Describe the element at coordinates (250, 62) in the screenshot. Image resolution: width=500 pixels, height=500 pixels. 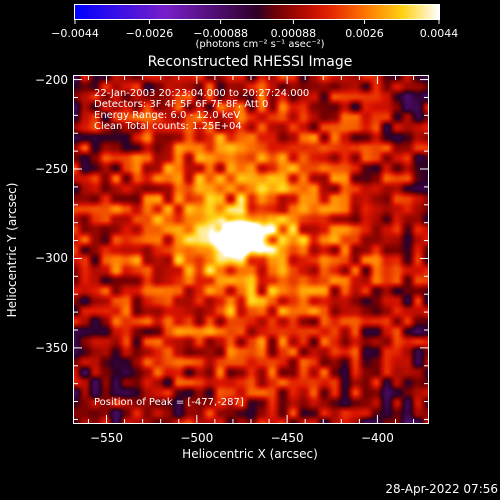
I see `plot-title: Reconstructed RHESSI Image` at that location.